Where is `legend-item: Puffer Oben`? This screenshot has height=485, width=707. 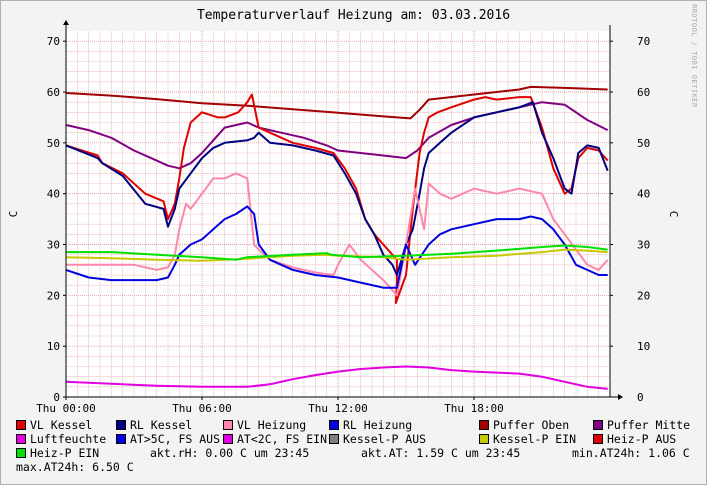
legend-item: Puffer Oben is located at coordinates (524, 425).